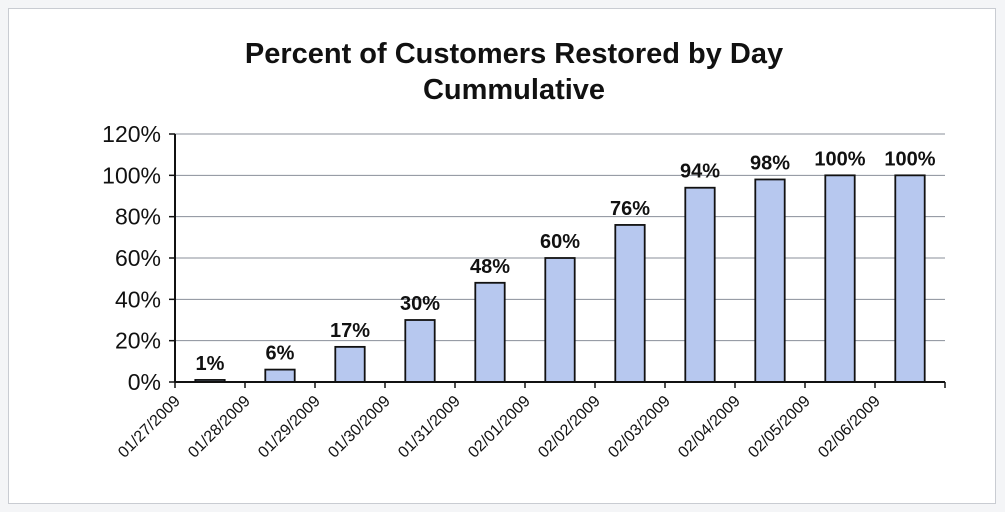  Describe the element at coordinates (770, 163) in the screenshot. I see `data-label: 98%` at that location.